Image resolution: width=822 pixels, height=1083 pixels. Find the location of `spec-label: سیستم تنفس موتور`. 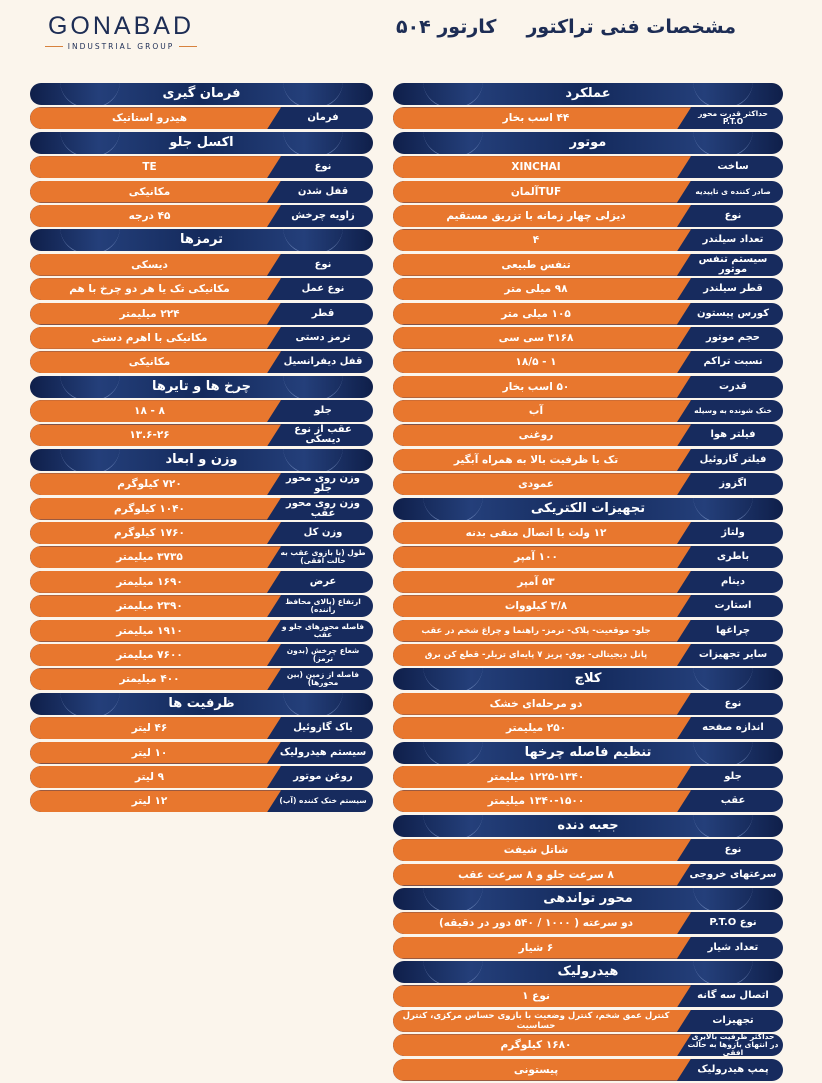

spec-label: سیستم تنفس موتور is located at coordinates (733, 264).